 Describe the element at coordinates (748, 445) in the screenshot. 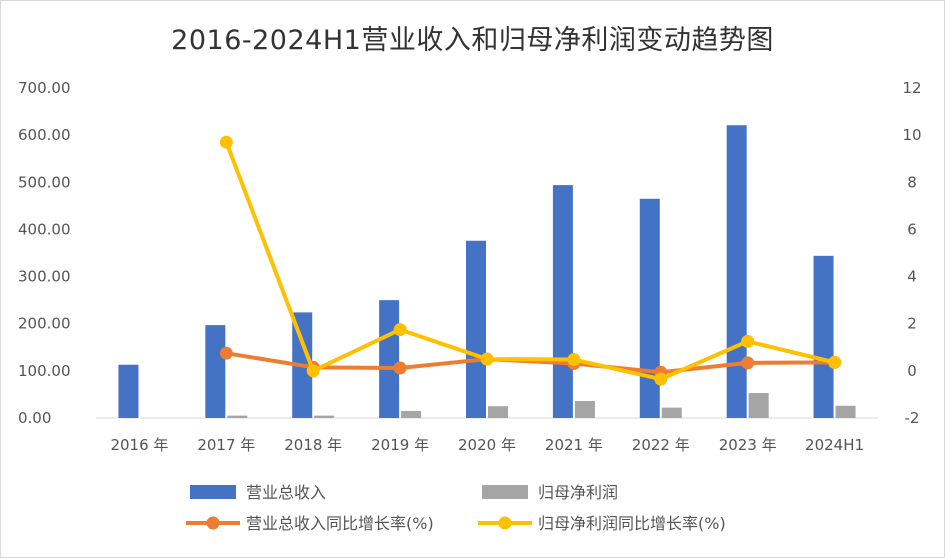

I see `category-label: 2023 年` at that location.